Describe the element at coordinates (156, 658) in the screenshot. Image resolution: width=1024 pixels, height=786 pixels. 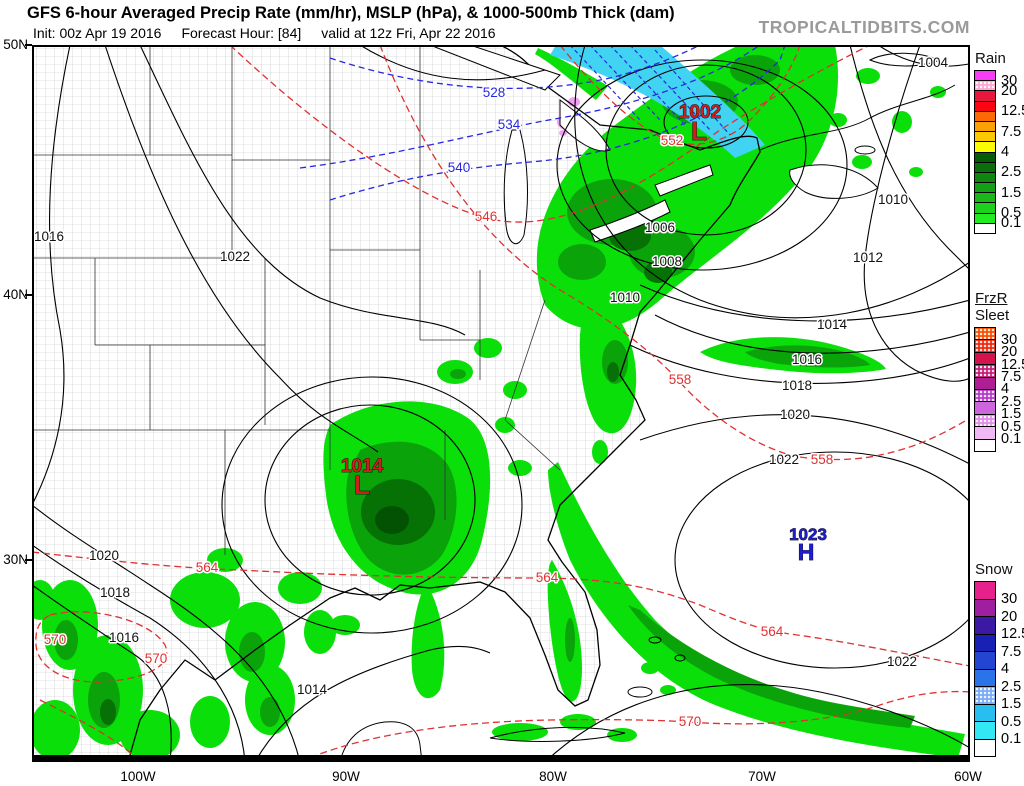
I see `thickness-label-570-b: 570` at that location.